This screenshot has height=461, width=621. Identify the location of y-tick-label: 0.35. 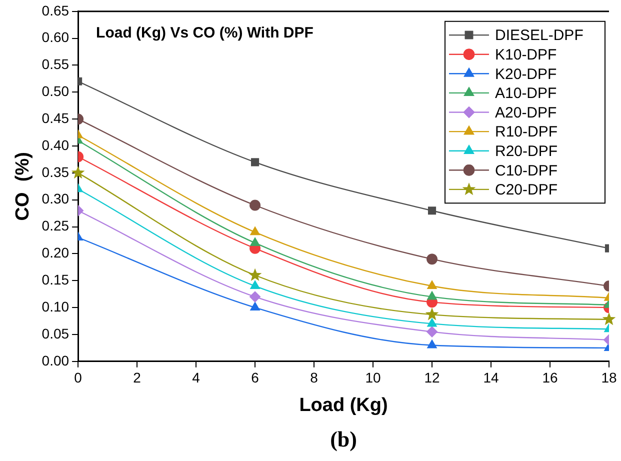
(56, 172).